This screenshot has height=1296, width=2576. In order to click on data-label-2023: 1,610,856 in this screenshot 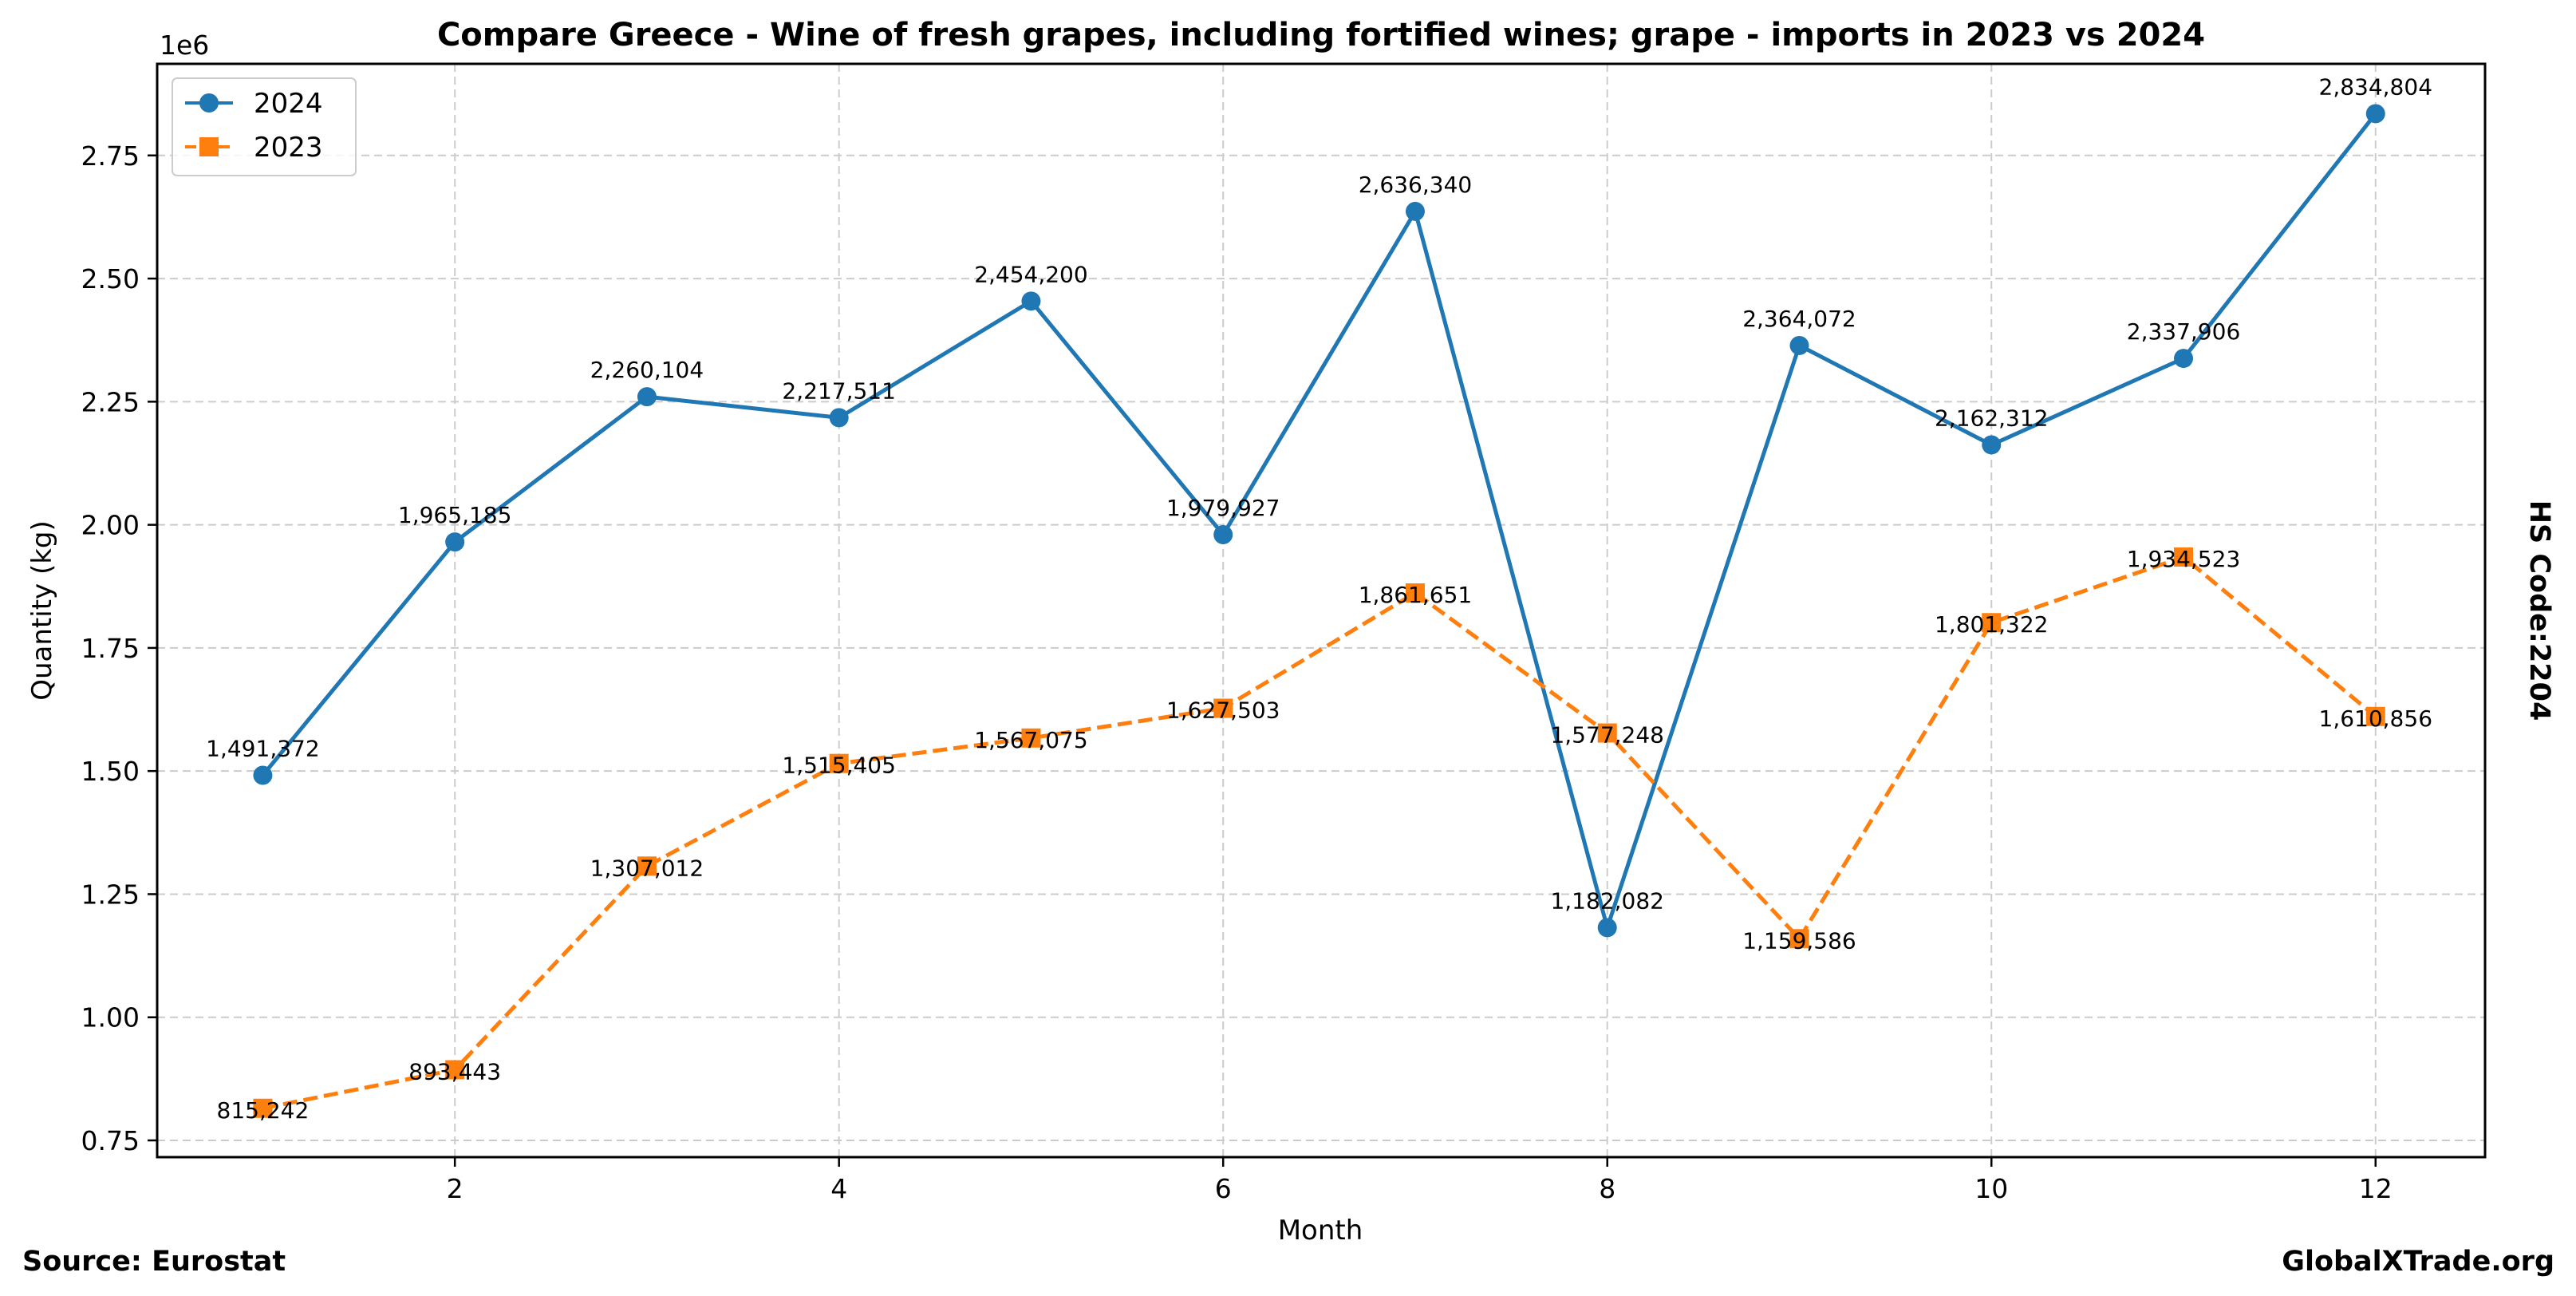, I will do `click(2376, 718)`.